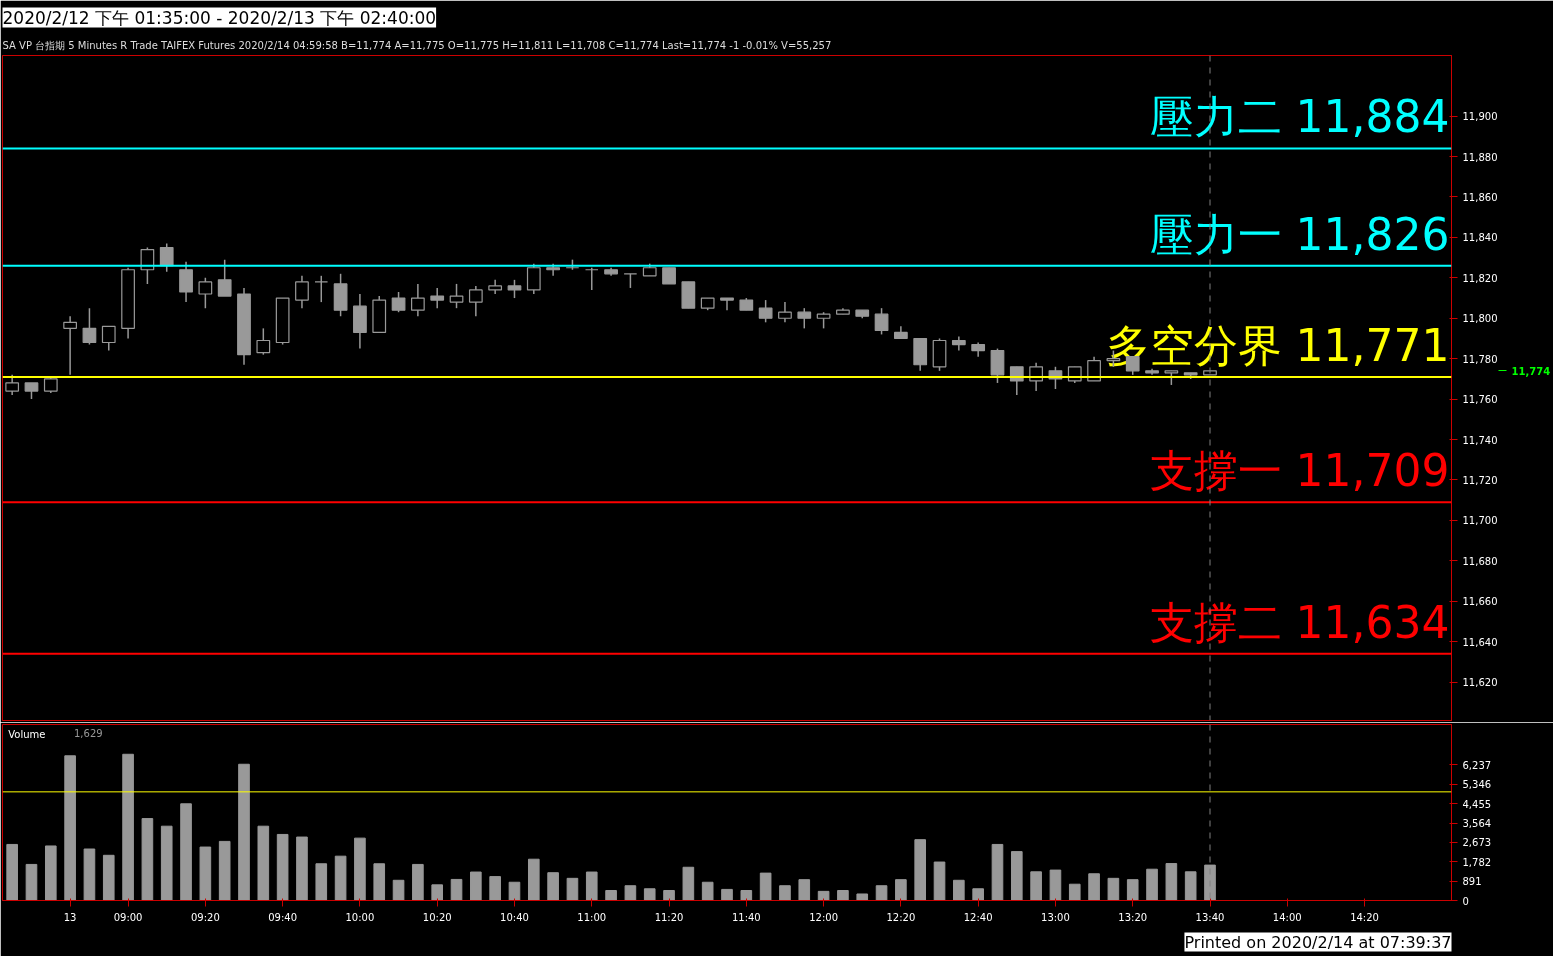 The width and height of the screenshot is (1553, 956). Describe the element at coordinates (1133, 917) in the screenshot. I see `x-tick-label: 13:20` at that location.